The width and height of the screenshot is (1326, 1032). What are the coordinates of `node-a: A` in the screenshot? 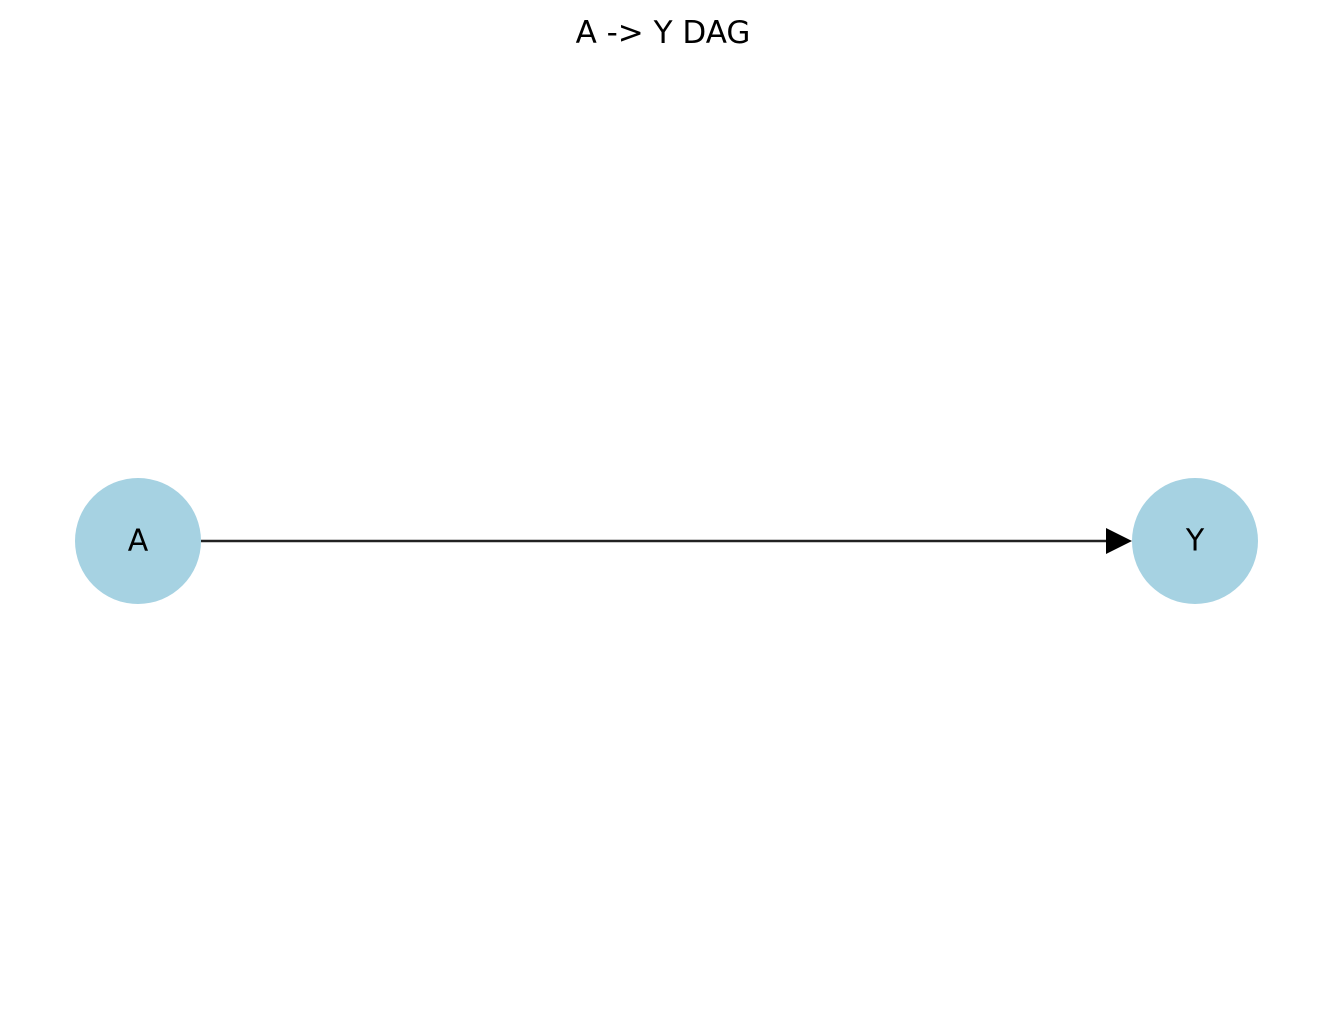 It's located at (138, 541).